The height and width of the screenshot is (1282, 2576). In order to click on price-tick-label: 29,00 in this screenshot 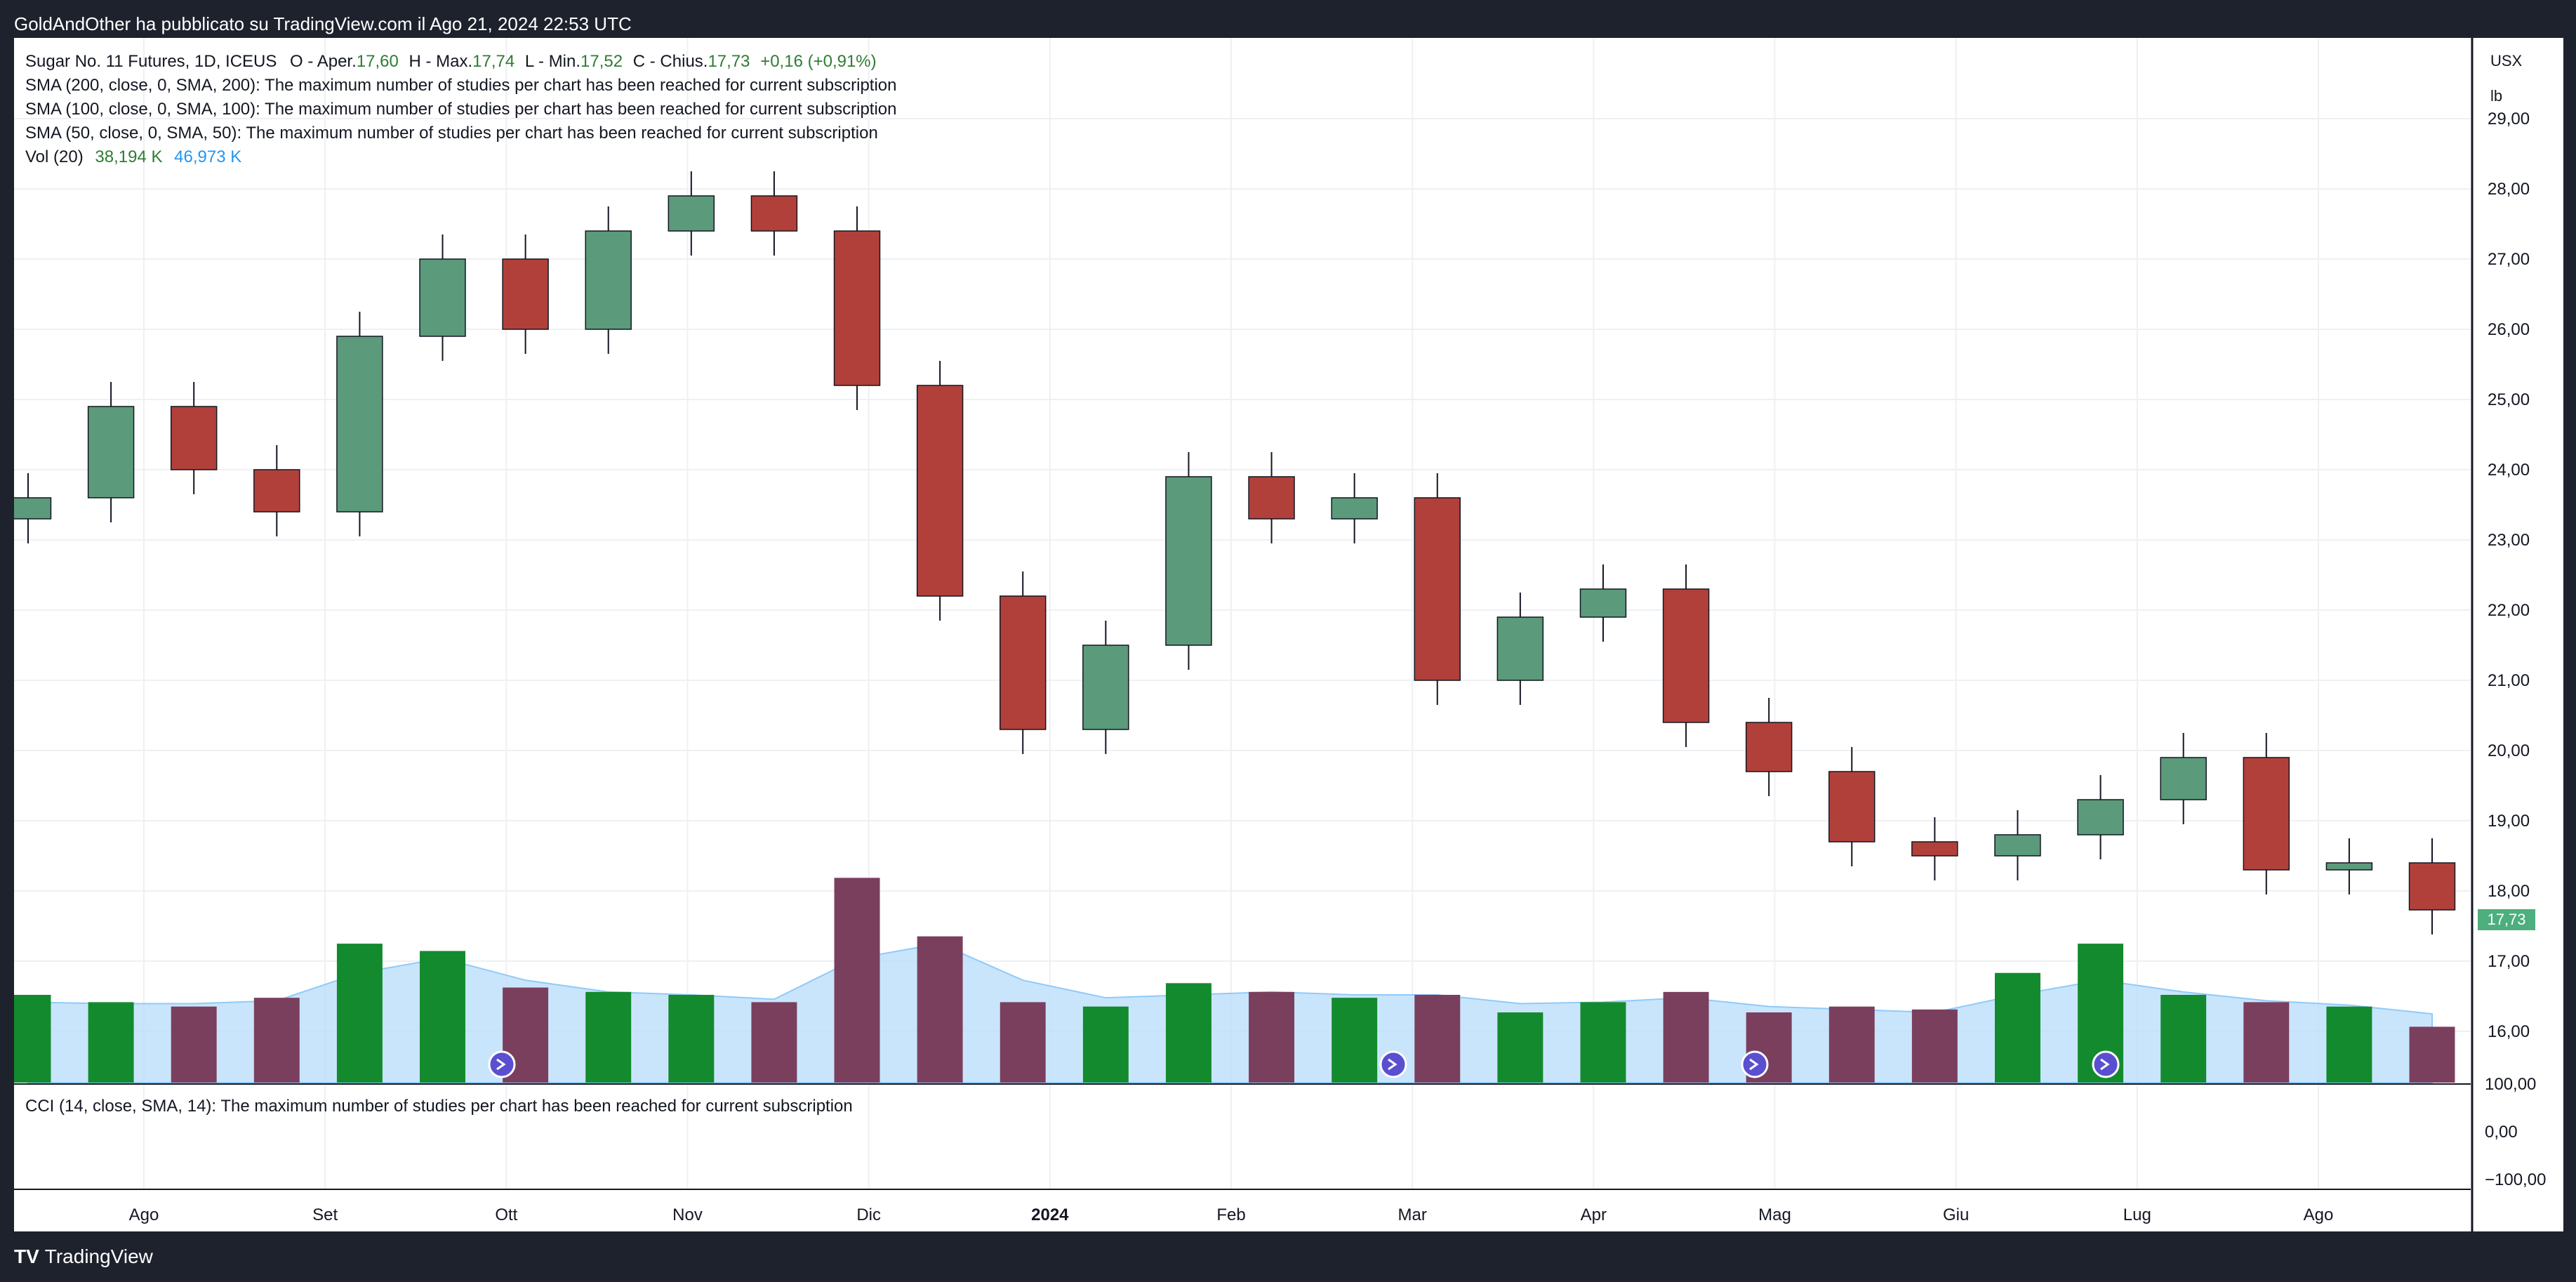, I will do `click(2509, 119)`.